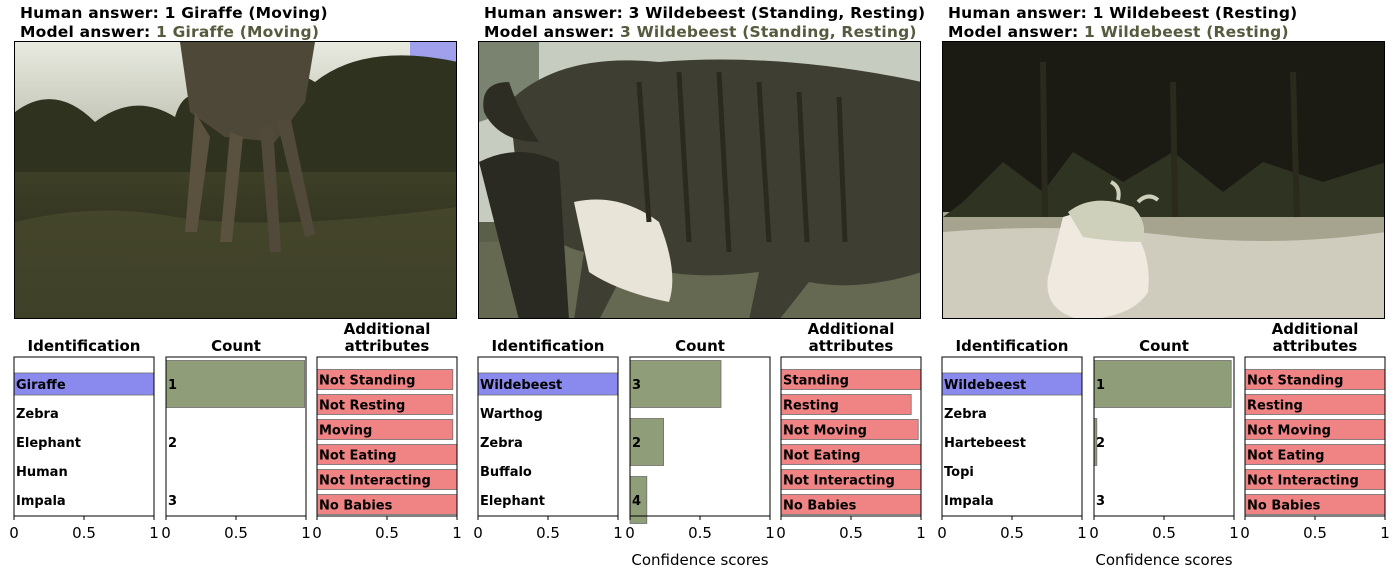 The width and height of the screenshot is (1400, 576). I want to click on x-axis-label: Confidence scores, so click(699, 560).